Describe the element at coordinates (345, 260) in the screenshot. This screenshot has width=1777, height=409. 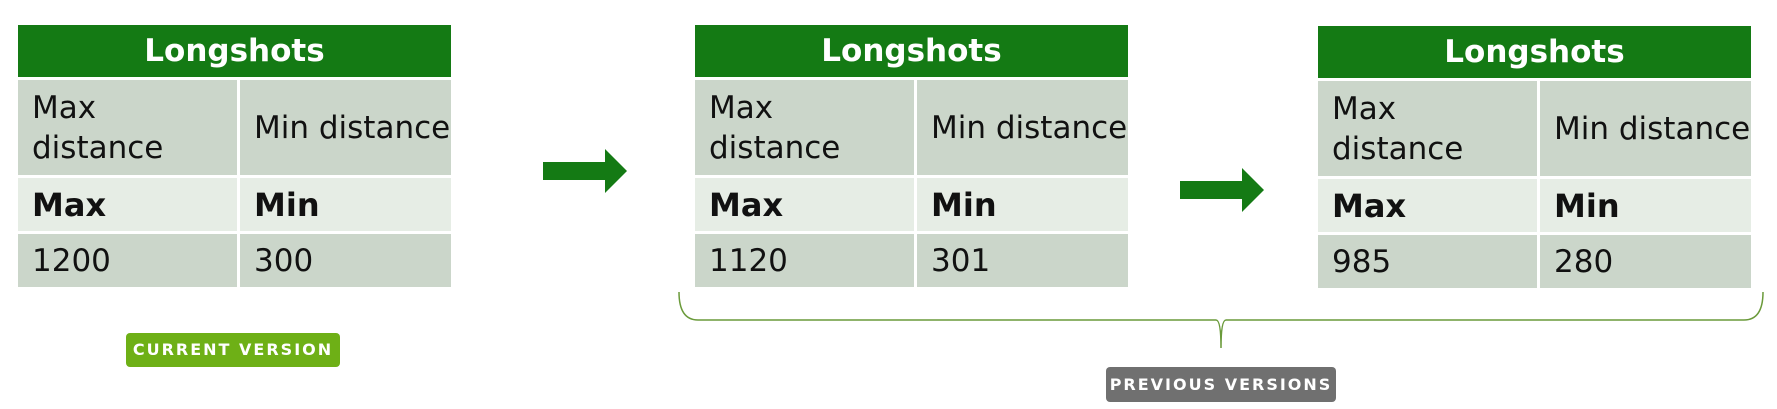
I see `min-value: 300` at that location.